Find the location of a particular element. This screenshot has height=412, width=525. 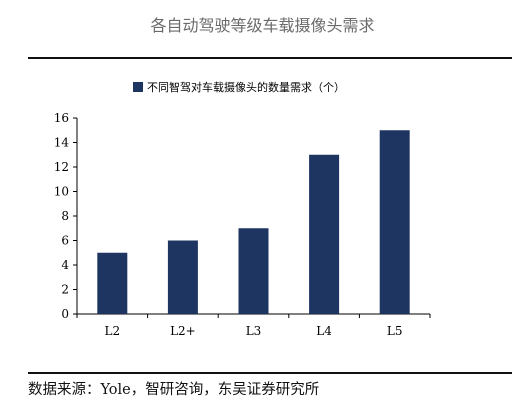

y-tick-label: 4 is located at coordinates (65, 265).